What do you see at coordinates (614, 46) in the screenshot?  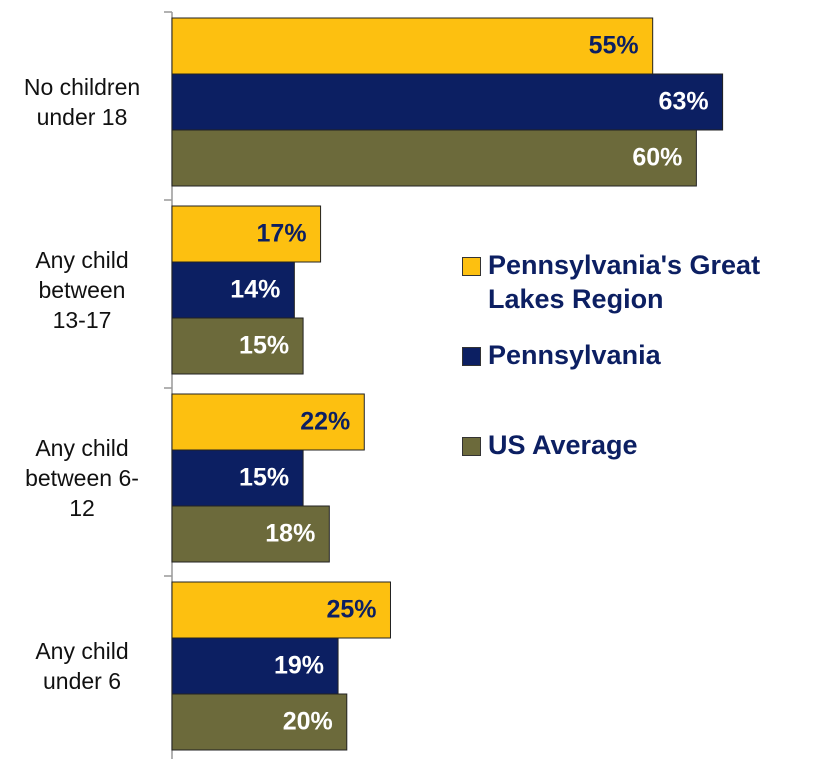 I see `value-label: 55%` at bounding box center [614, 46].